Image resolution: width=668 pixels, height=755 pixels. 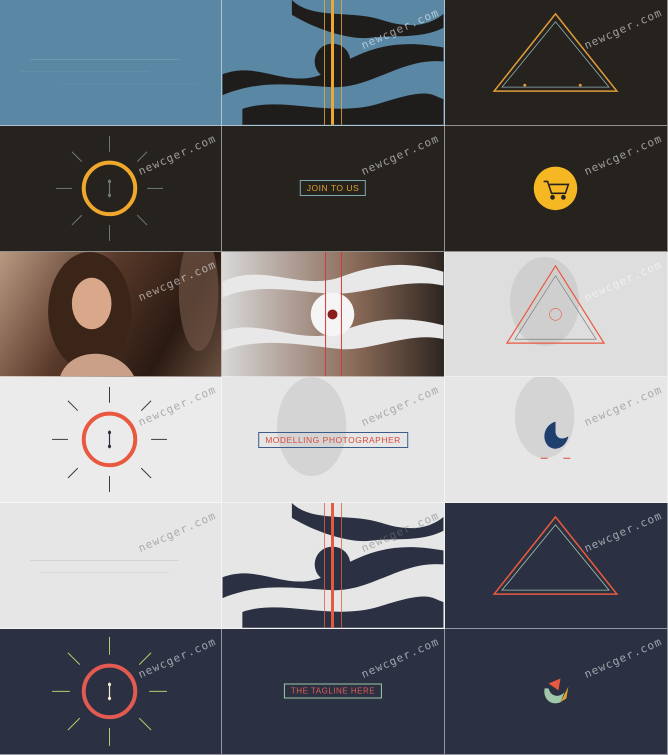 I want to click on frame-13: newcger.com, so click(x=111, y=566).